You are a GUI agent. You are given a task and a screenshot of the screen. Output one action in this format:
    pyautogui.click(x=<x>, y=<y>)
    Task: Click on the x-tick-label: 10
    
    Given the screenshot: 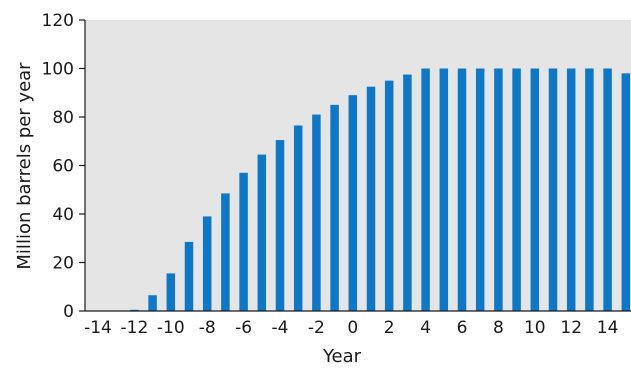 What is the action you would take?
    pyautogui.click(x=535, y=328)
    